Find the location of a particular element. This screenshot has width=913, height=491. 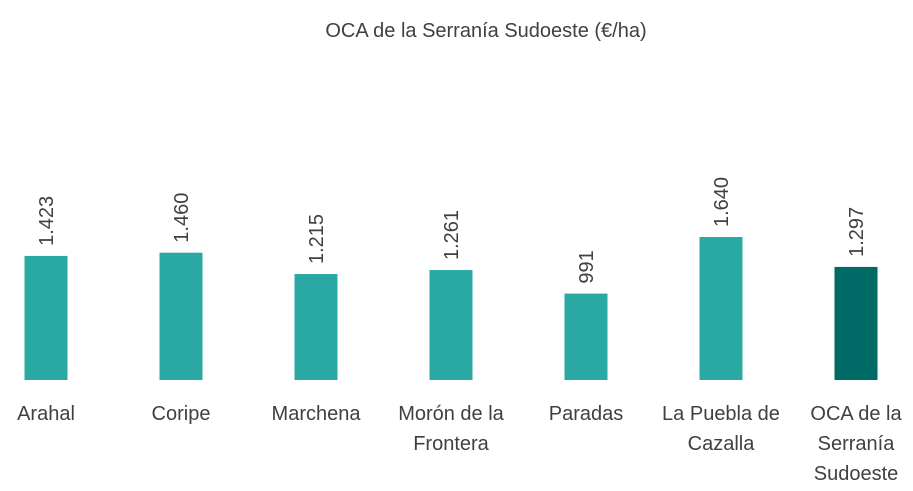

data-label: 991 is located at coordinates (587, 266).